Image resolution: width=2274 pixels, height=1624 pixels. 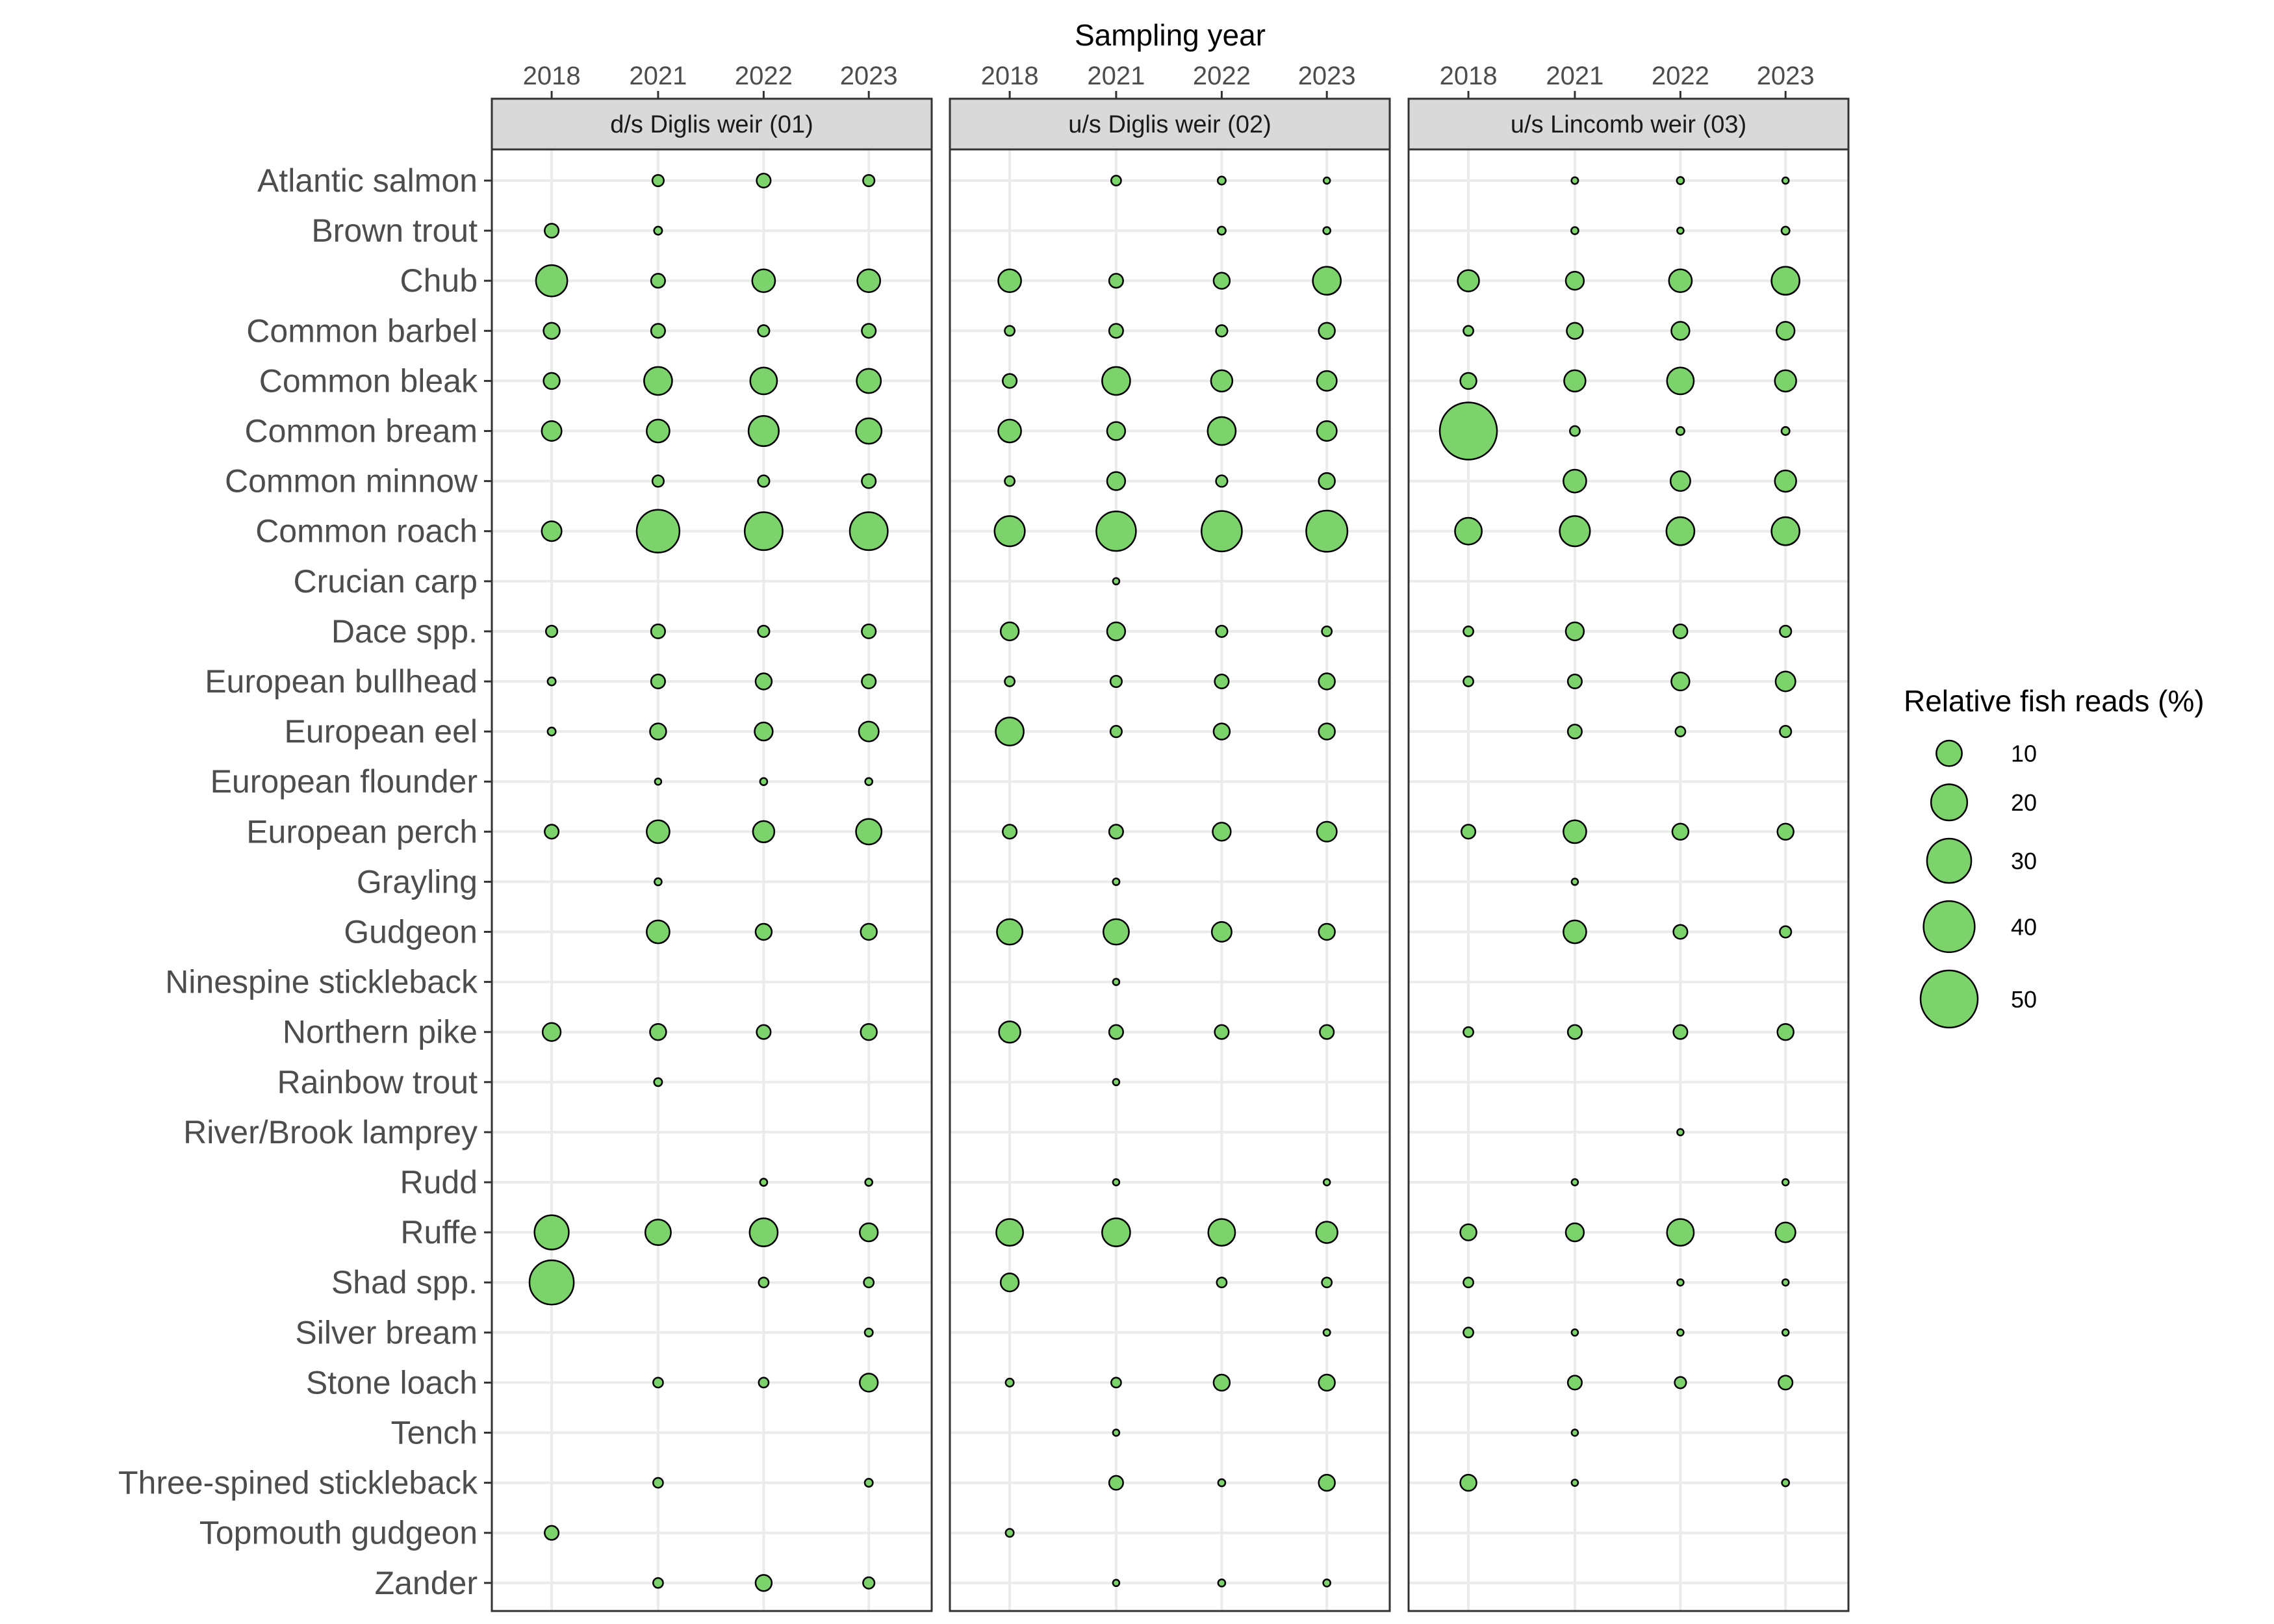 I want to click on tick-label-species-atlantic-salmon: Atlantic salmon, so click(x=367, y=180).